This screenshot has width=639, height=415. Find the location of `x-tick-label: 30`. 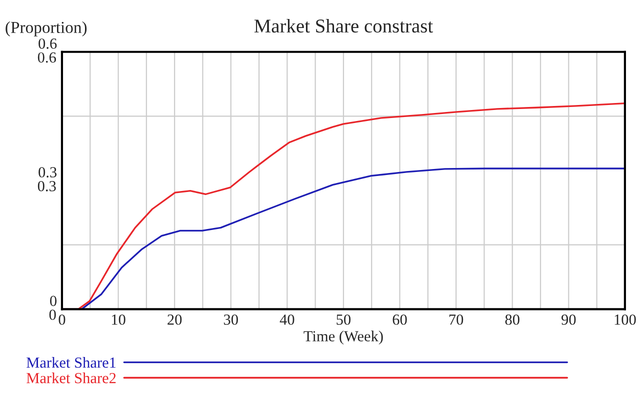

x-tick-label: 30 is located at coordinates (231, 319).